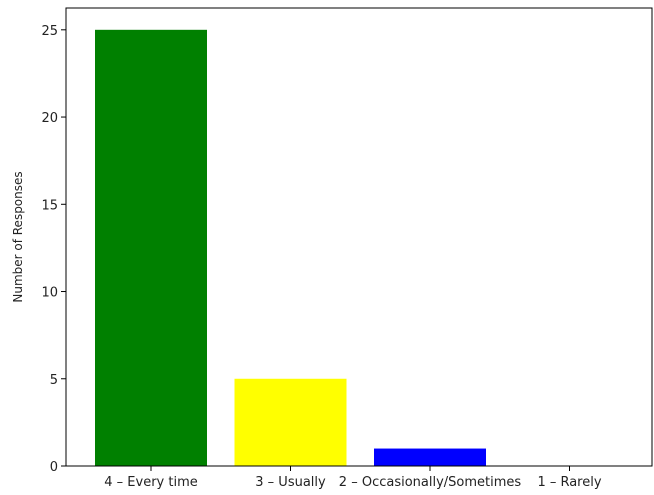 The width and height of the screenshot is (654, 495). Describe the element at coordinates (54, 380) in the screenshot. I see `y-tick-label: 5` at that location.